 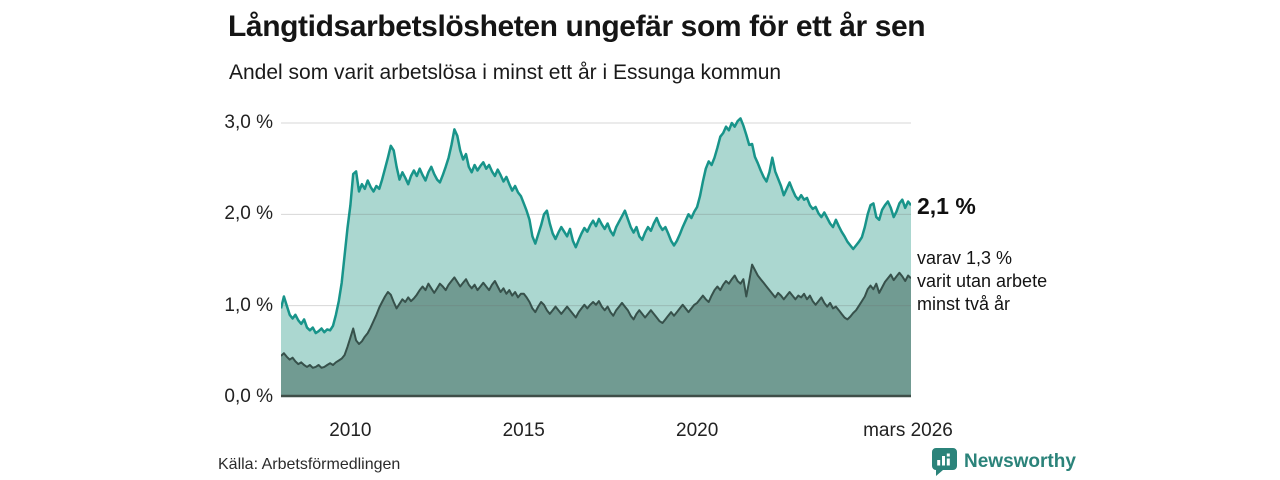 I want to click on subset-label-line3: minst två år, so click(x=964, y=304).